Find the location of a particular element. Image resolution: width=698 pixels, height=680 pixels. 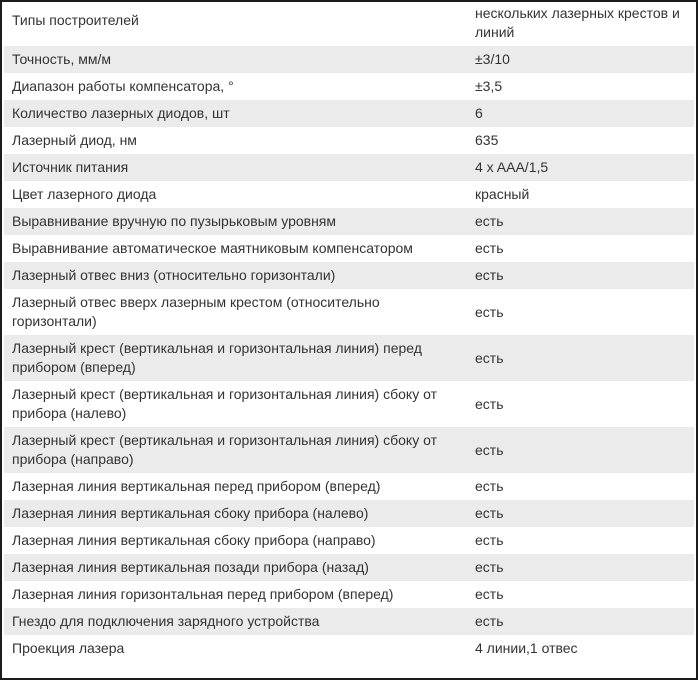

spec-value-cell: красный is located at coordinates (502, 194).